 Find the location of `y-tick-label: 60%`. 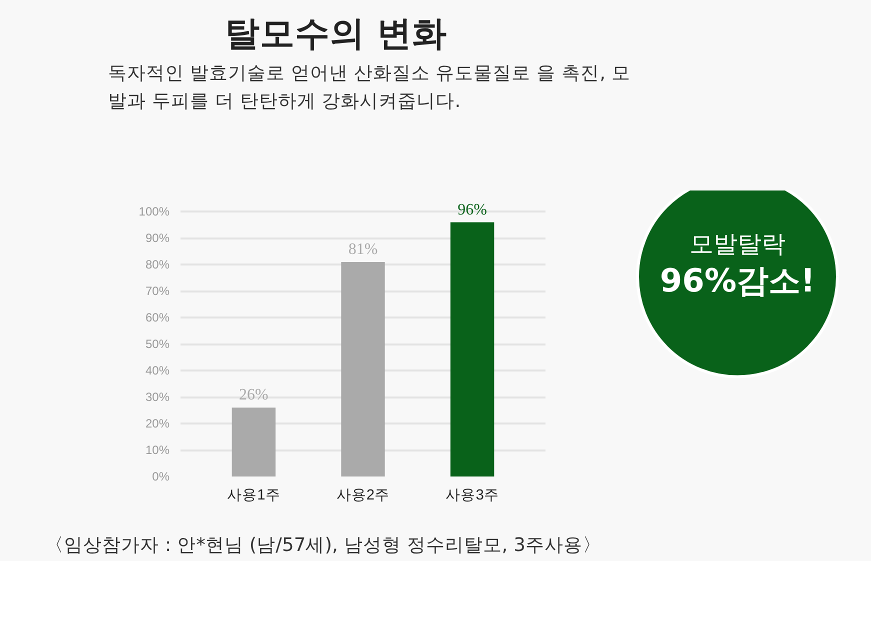

y-tick-label: 60% is located at coordinates (157, 317).